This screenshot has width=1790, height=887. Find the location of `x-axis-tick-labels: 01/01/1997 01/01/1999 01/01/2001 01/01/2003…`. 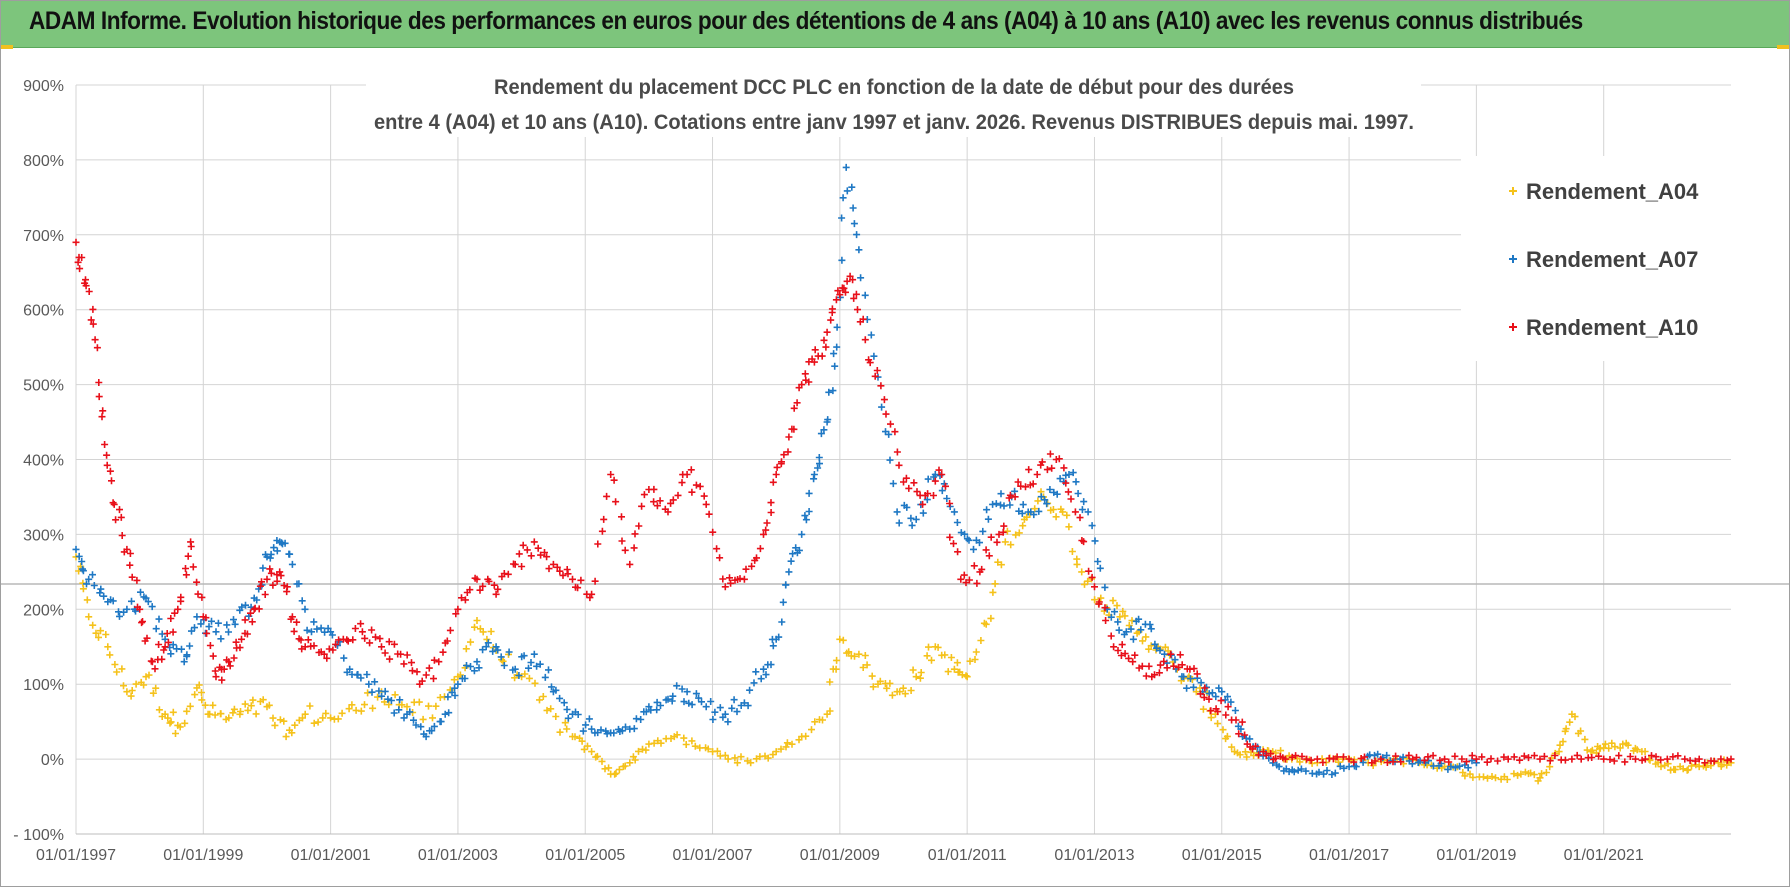

x-axis-tick-labels: 01/01/1997 01/01/1999 01/01/2001 01/01/2003… is located at coordinates (840, 855).